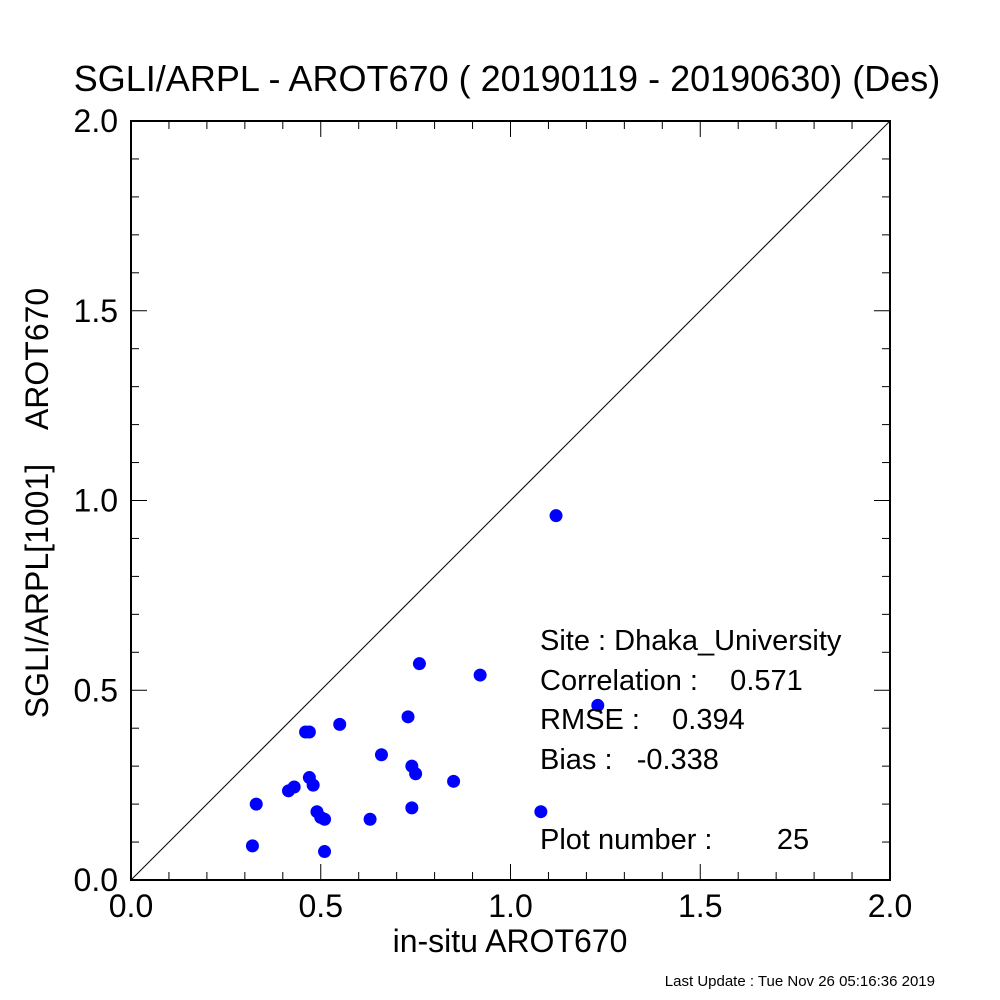 The image size is (1000, 1000). Describe the element at coordinates (700, 906) in the screenshot. I see `x-tick-label: 1.5` at that location.